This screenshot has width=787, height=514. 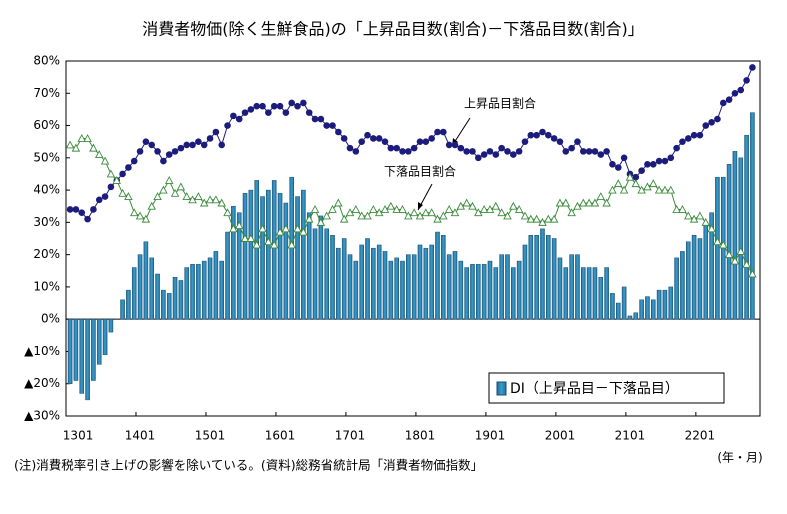 I want to click on x-axis-unit: (年・月), so click(x=739, y=458).